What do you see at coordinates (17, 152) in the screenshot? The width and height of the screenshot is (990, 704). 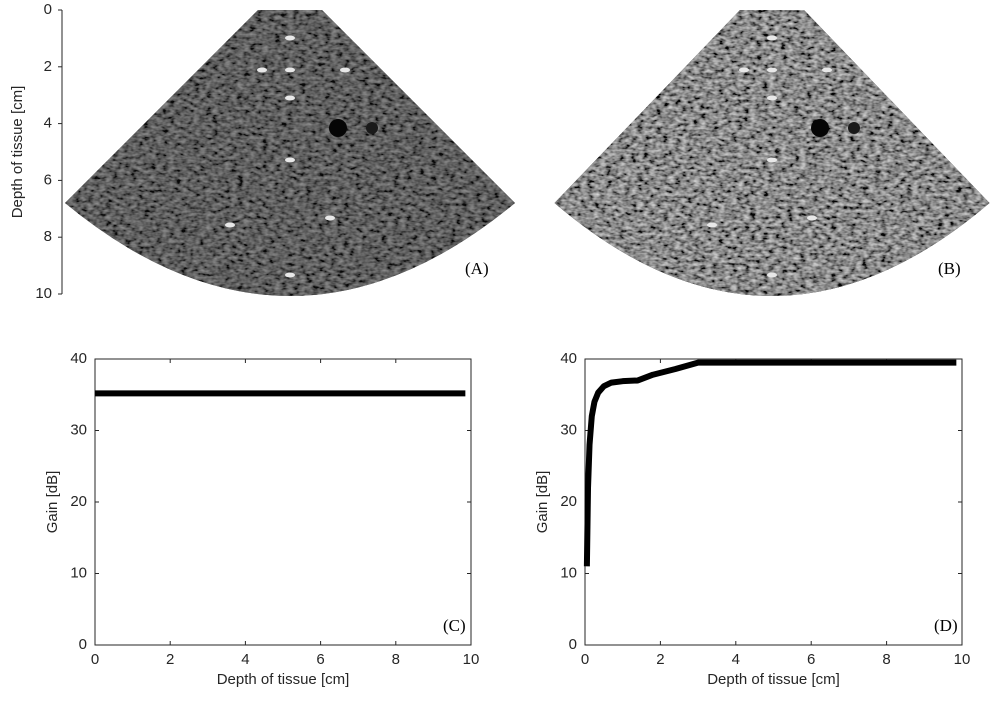 I see `y-axis-label: Depth of tissue [cm]` at bounding box center [17, 152].